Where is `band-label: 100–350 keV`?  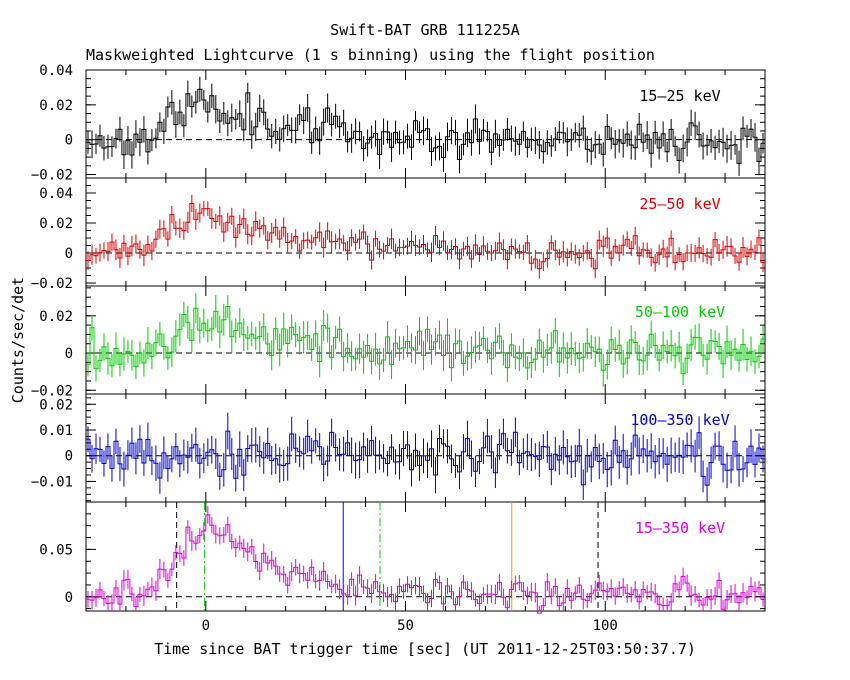
band-label: 100–350 keV is located at coordinates (679, 420).